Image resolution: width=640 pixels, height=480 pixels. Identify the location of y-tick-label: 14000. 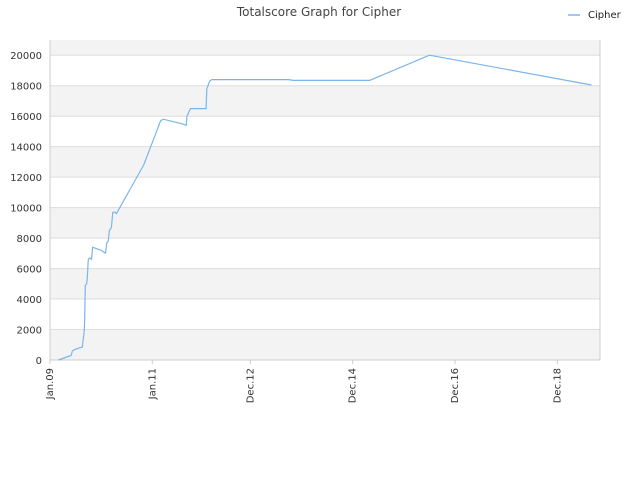
(26, 148).